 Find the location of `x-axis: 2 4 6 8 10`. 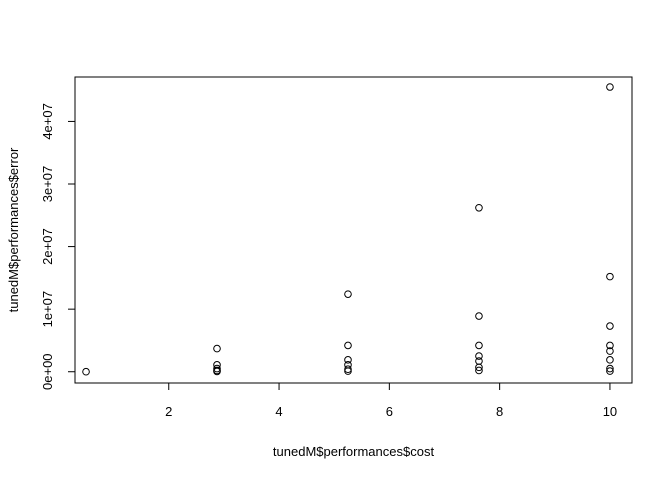

x-axis: 2 4 6 8 10 is located at coordinates (391, 400).